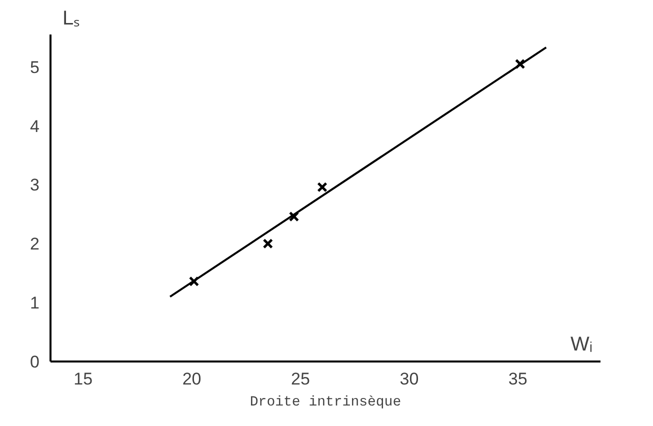 This screenshot has width=653, height=426. I want to click on x-tick-label: 30, so click(409, 379).